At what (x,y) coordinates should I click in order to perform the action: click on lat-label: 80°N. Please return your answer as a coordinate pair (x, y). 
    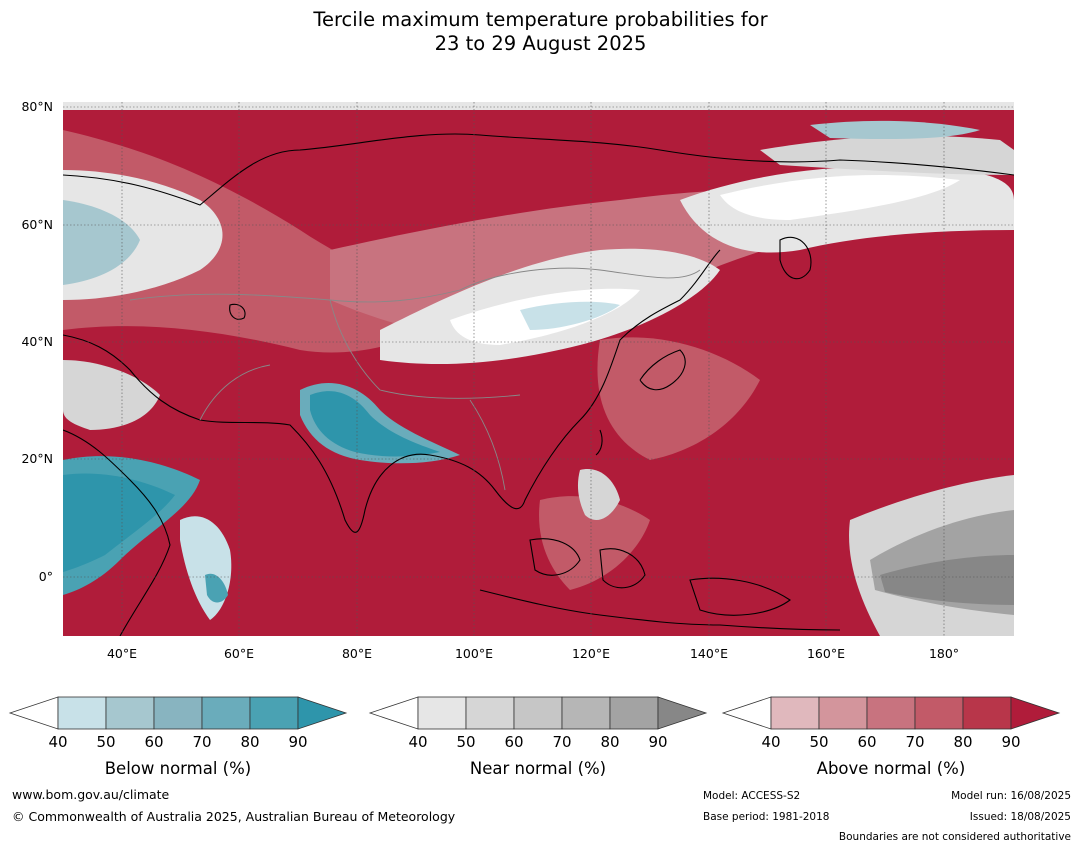
    Looking at the image, I should click on (37, 106).